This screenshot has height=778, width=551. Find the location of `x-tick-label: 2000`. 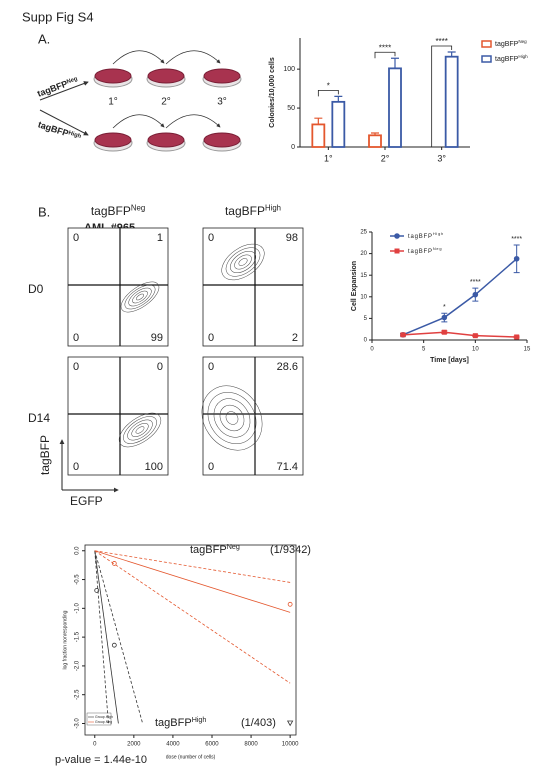

x-tick-label: 2000 is located at coordinates (134, 745).